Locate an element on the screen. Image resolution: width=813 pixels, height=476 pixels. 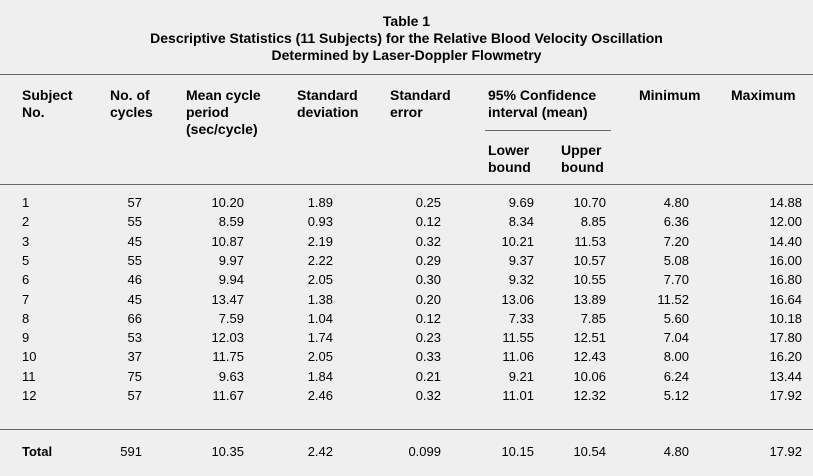
cell-upper: 8.85 is located at coordinates (593, 222).